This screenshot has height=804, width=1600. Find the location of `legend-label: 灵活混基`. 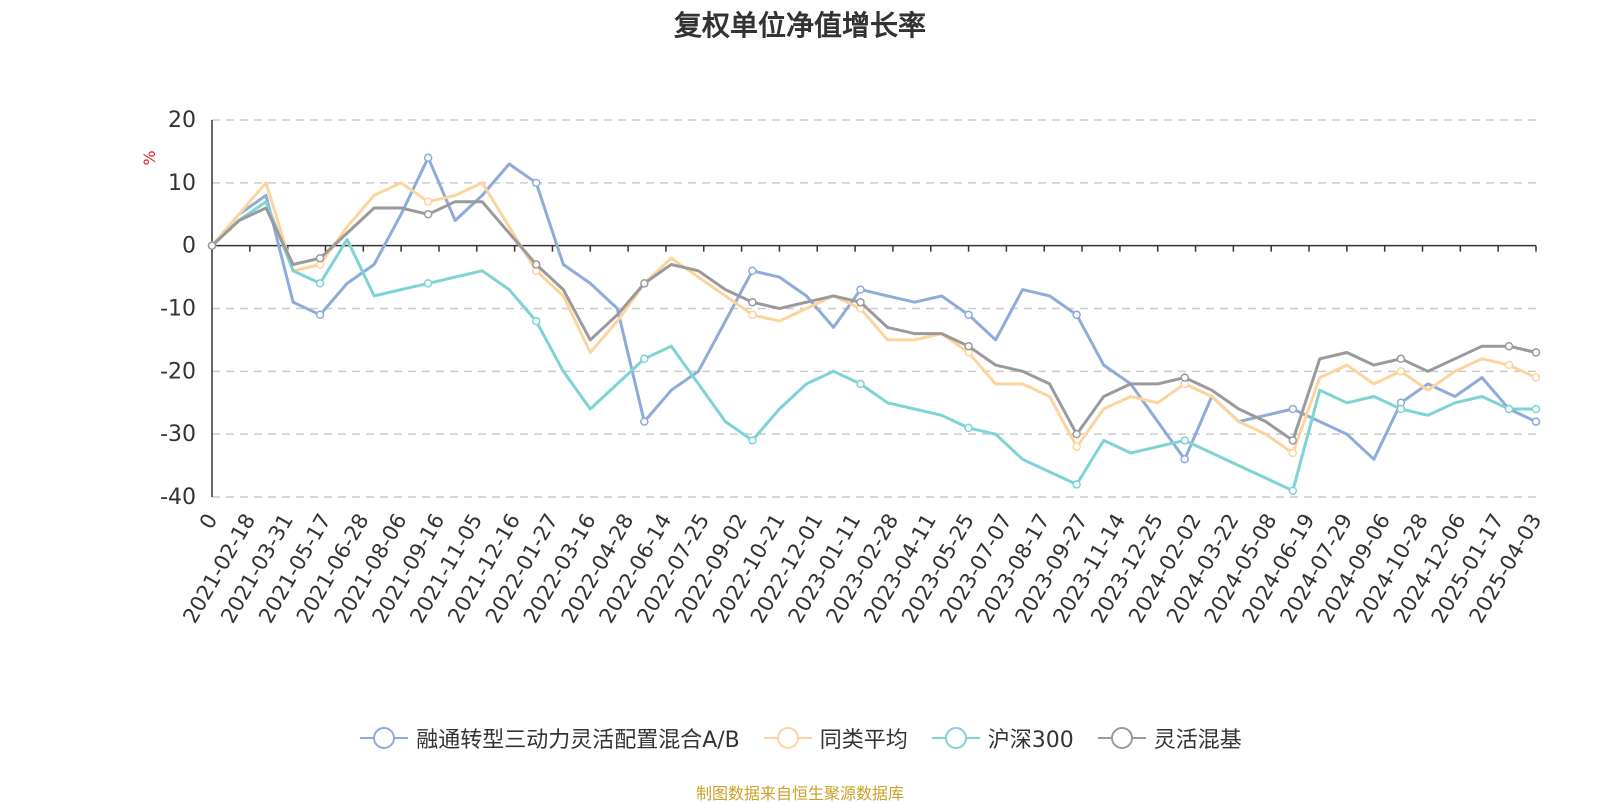

legend-label: 灵活混基 is located at coordinates (1197, 740).